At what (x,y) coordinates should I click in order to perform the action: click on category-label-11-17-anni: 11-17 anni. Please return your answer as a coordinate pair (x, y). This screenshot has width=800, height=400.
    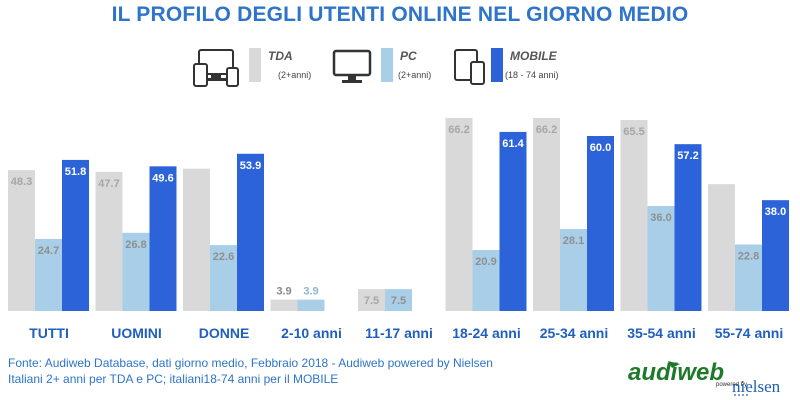
    Looking at the image, I should click on (399, 333).